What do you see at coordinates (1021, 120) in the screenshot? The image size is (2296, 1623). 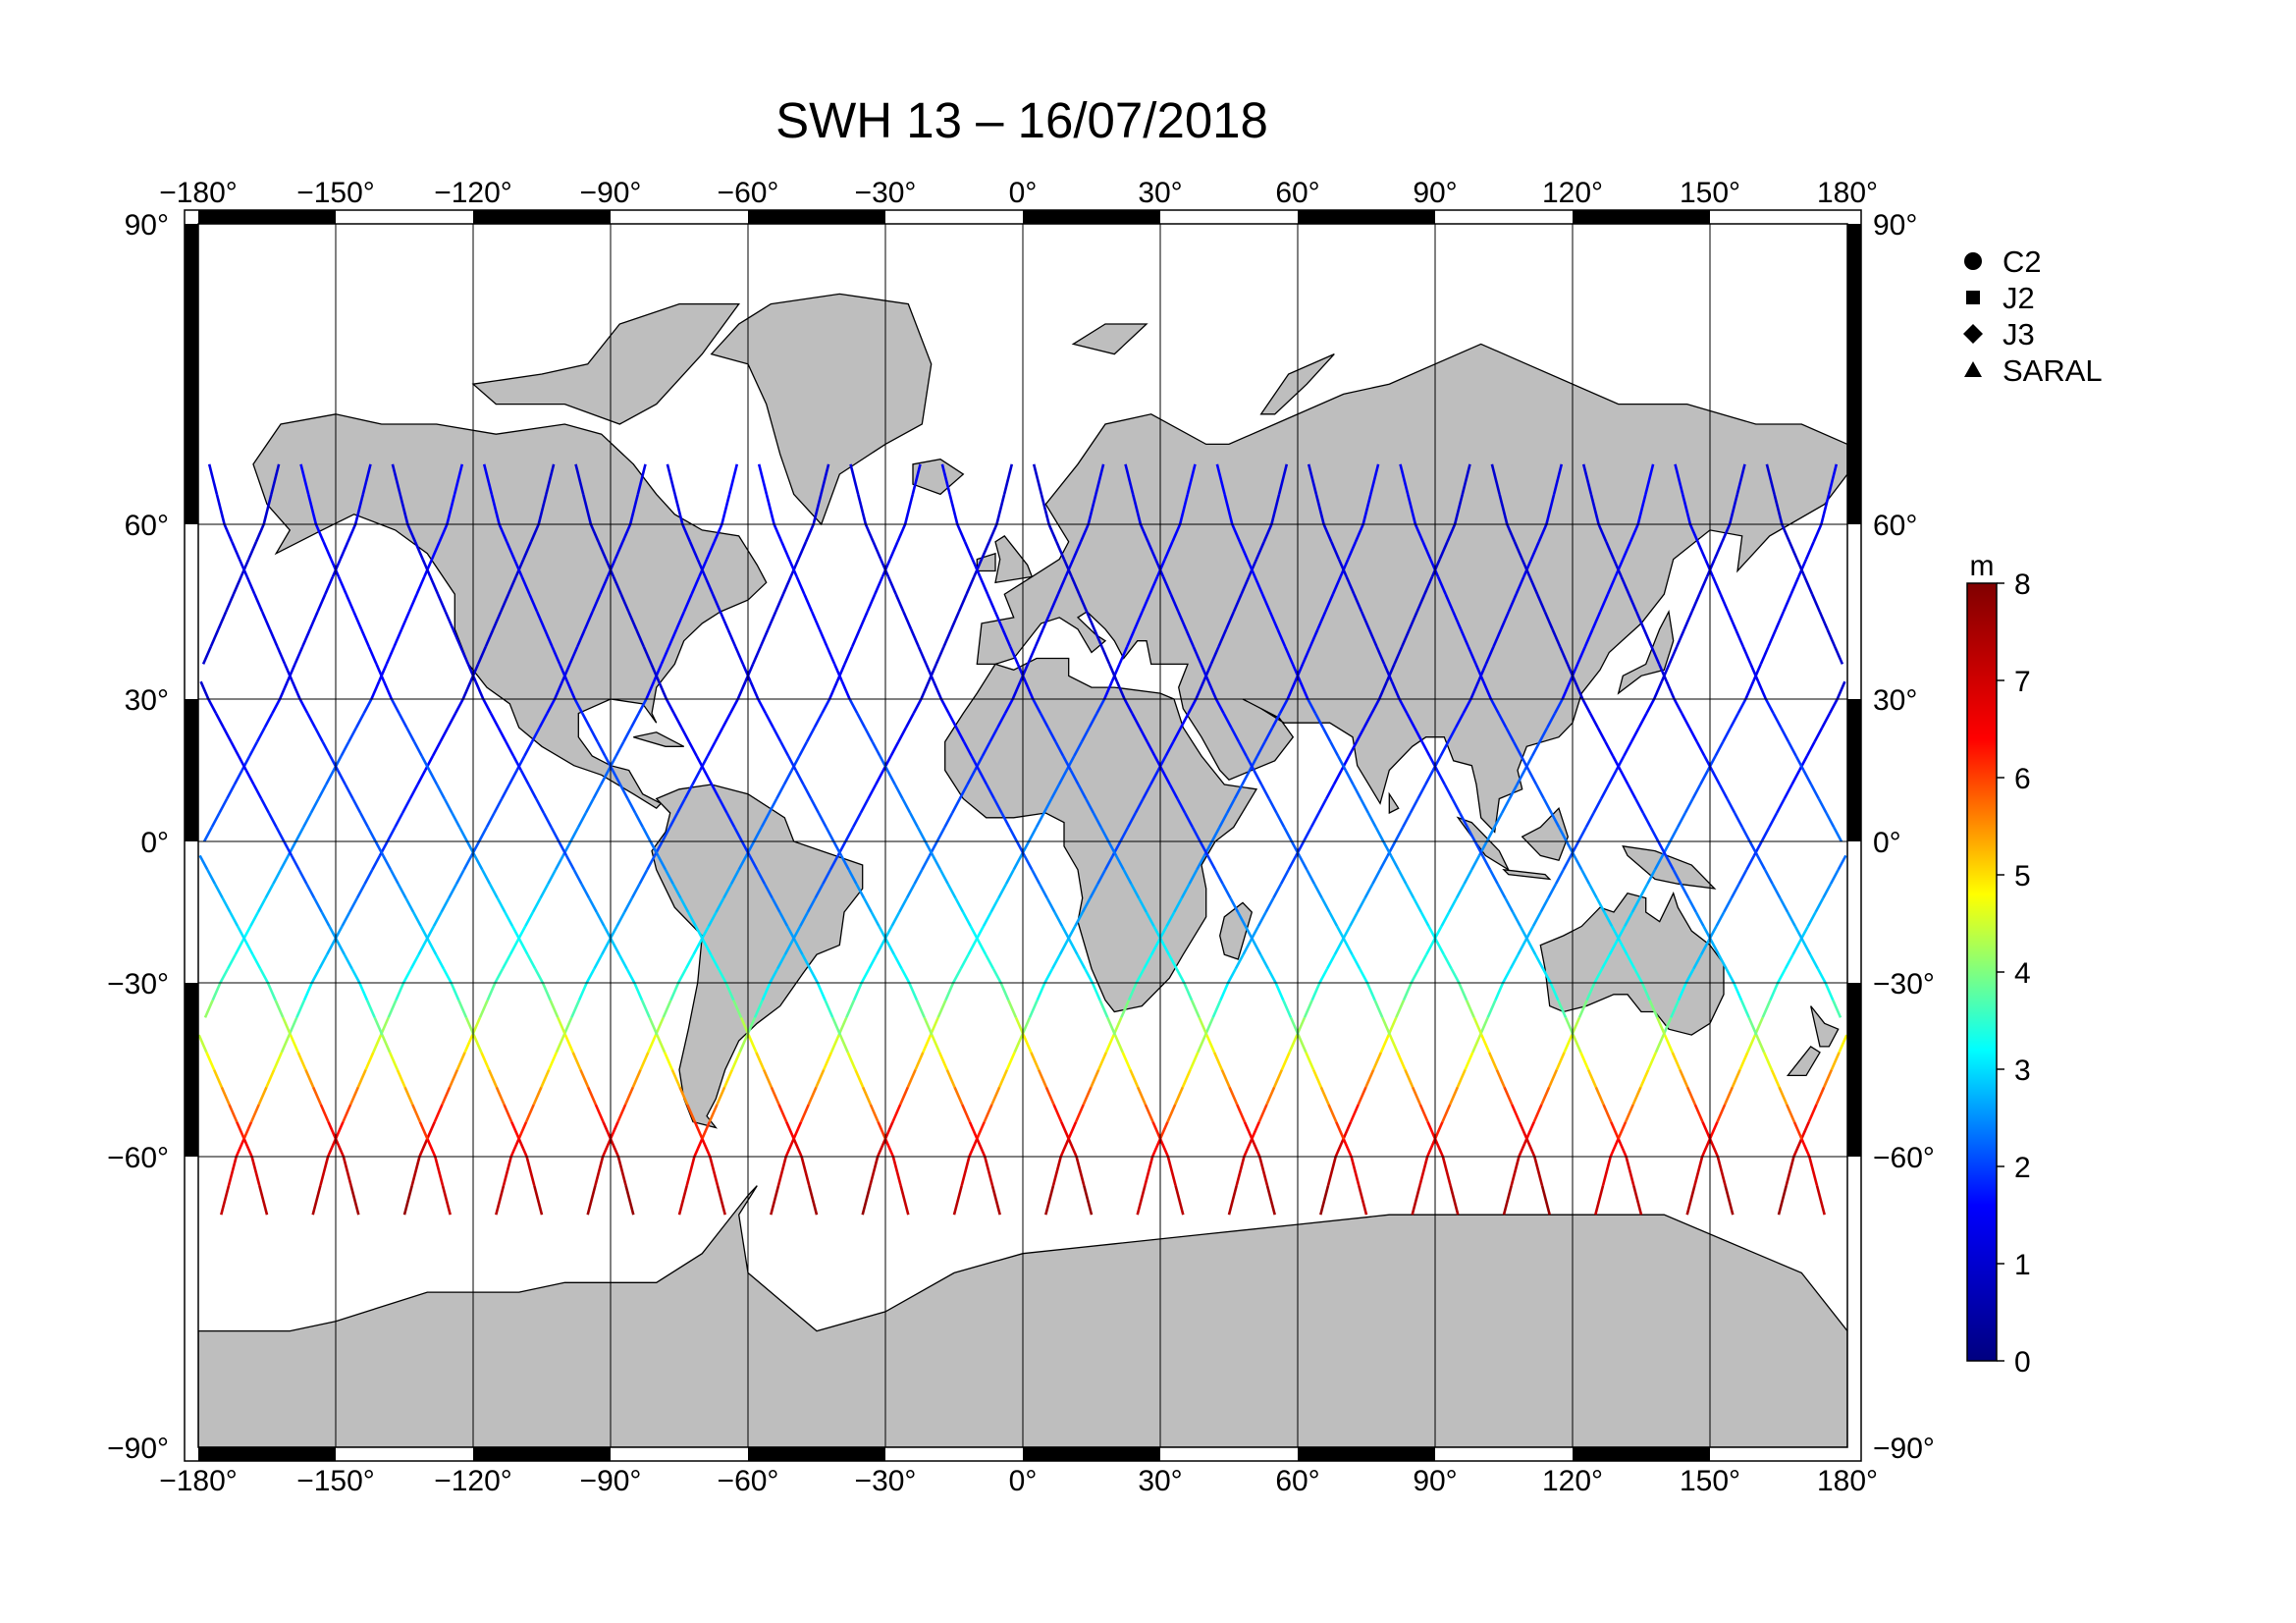 I see `chart-title: SWH 13 – 16/07/2018` at bounding box center [1021, 120].